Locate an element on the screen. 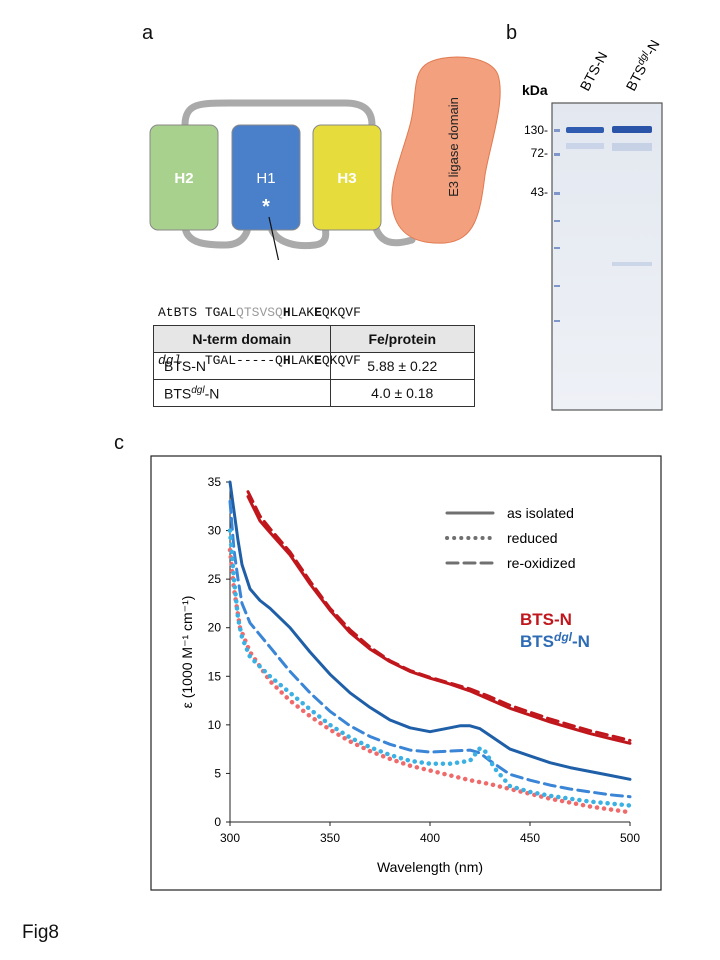 This screenshot has width=720, height=960. table-cell-value: 5.88 ± 0.22 is located at coordinates (402, 366).